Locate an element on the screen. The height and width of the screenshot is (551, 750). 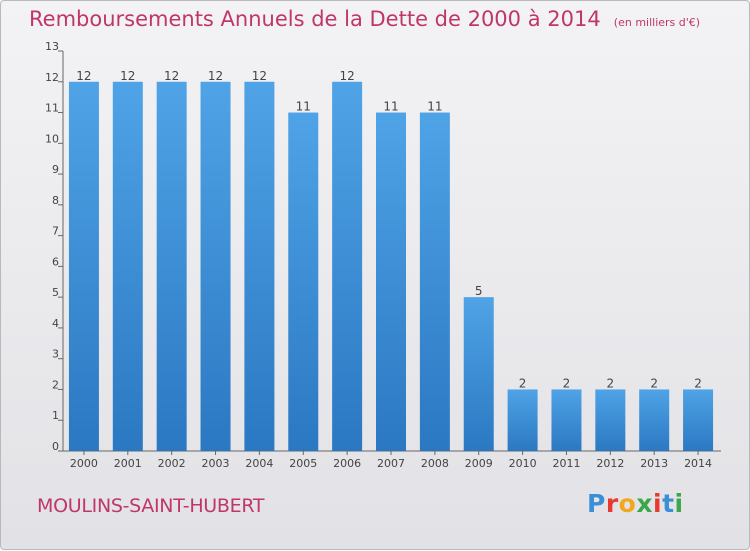
x-tick-label: 2013 is located at coordinates (654, 463).